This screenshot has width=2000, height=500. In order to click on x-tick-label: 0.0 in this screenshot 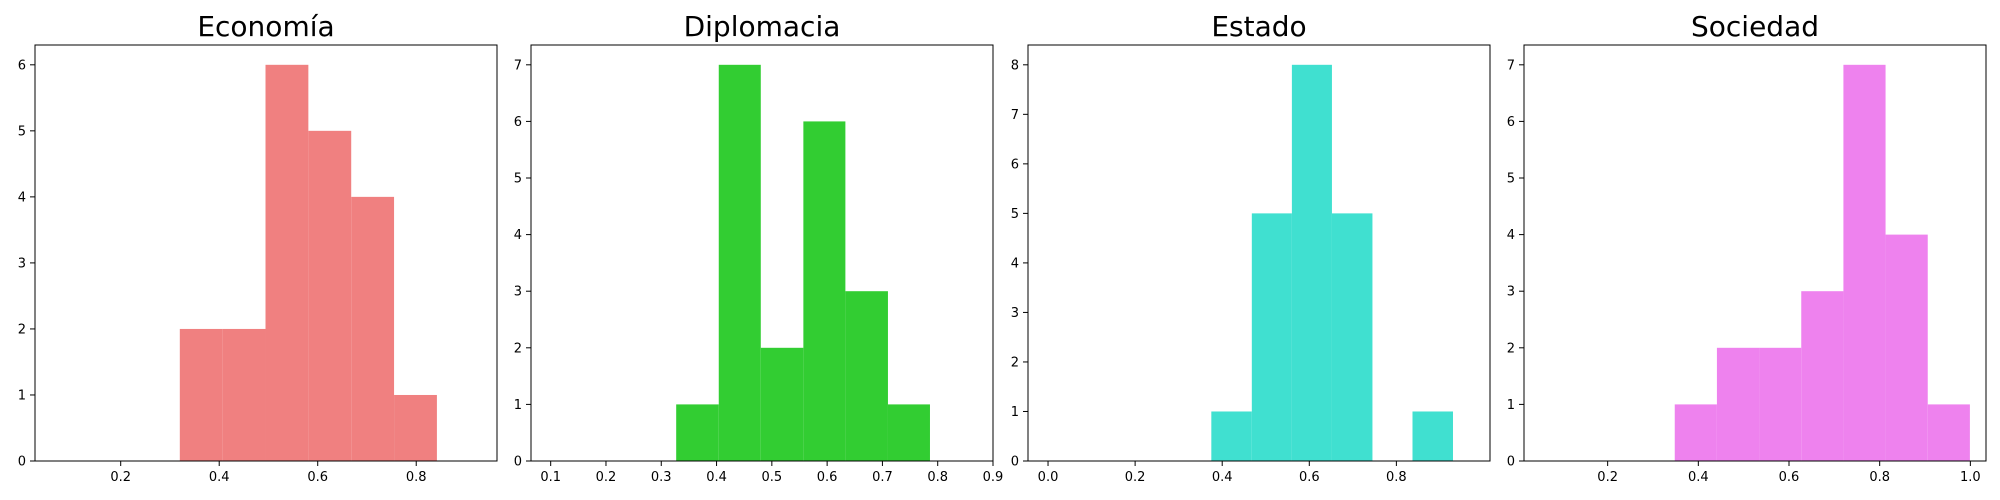, I will do `click(1048, 477)`.